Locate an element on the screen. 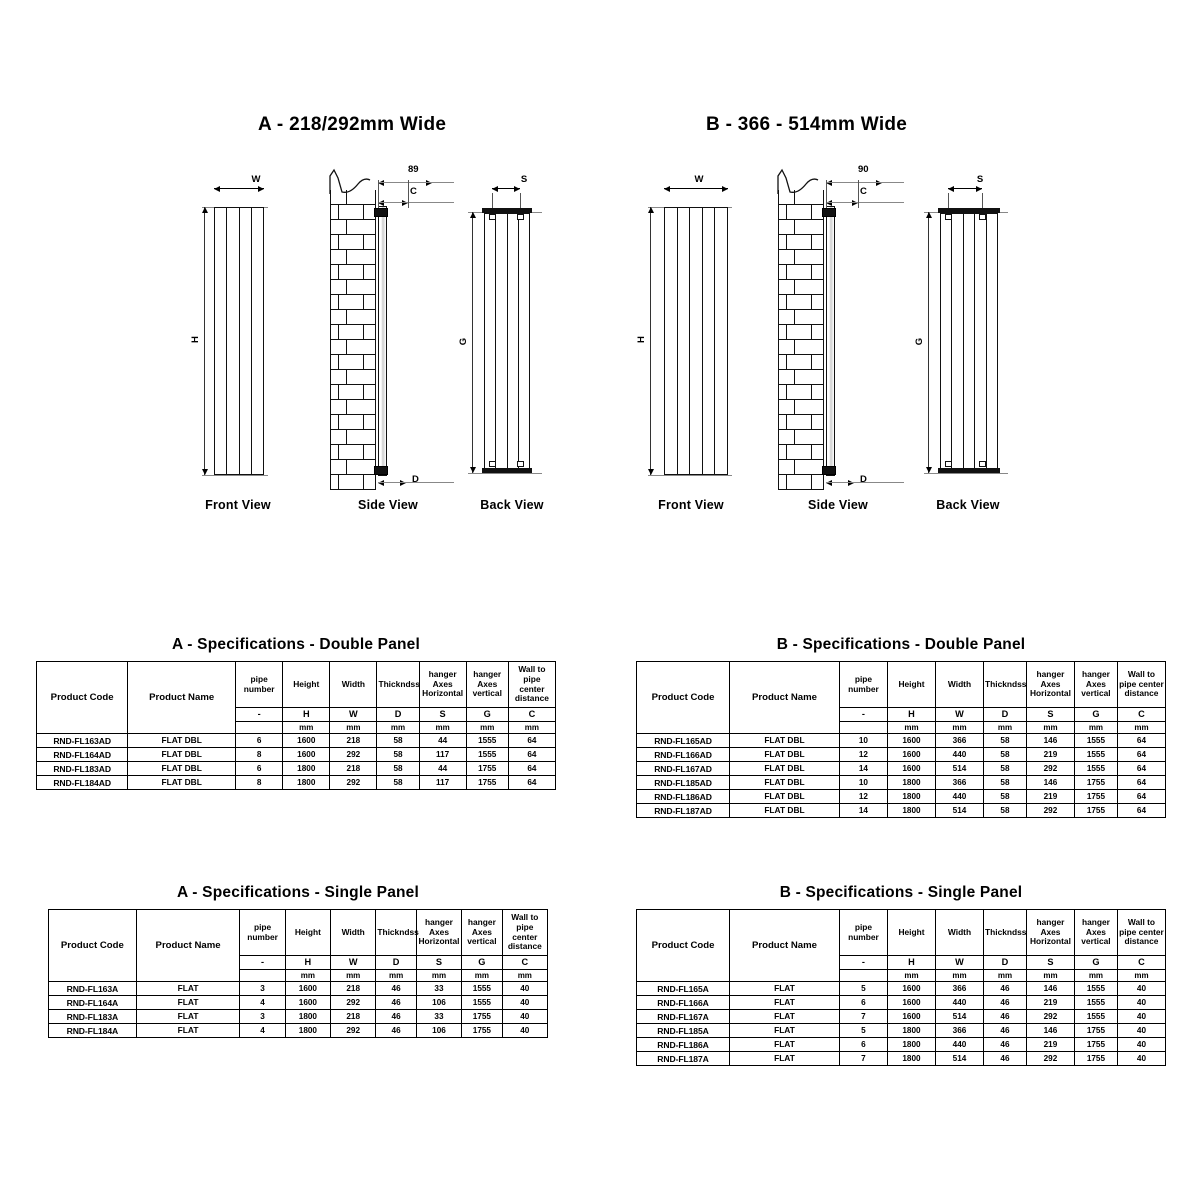 This screenshot has width=1200, height=1200. front-view-a-panel is located at coordinates (239, 341).